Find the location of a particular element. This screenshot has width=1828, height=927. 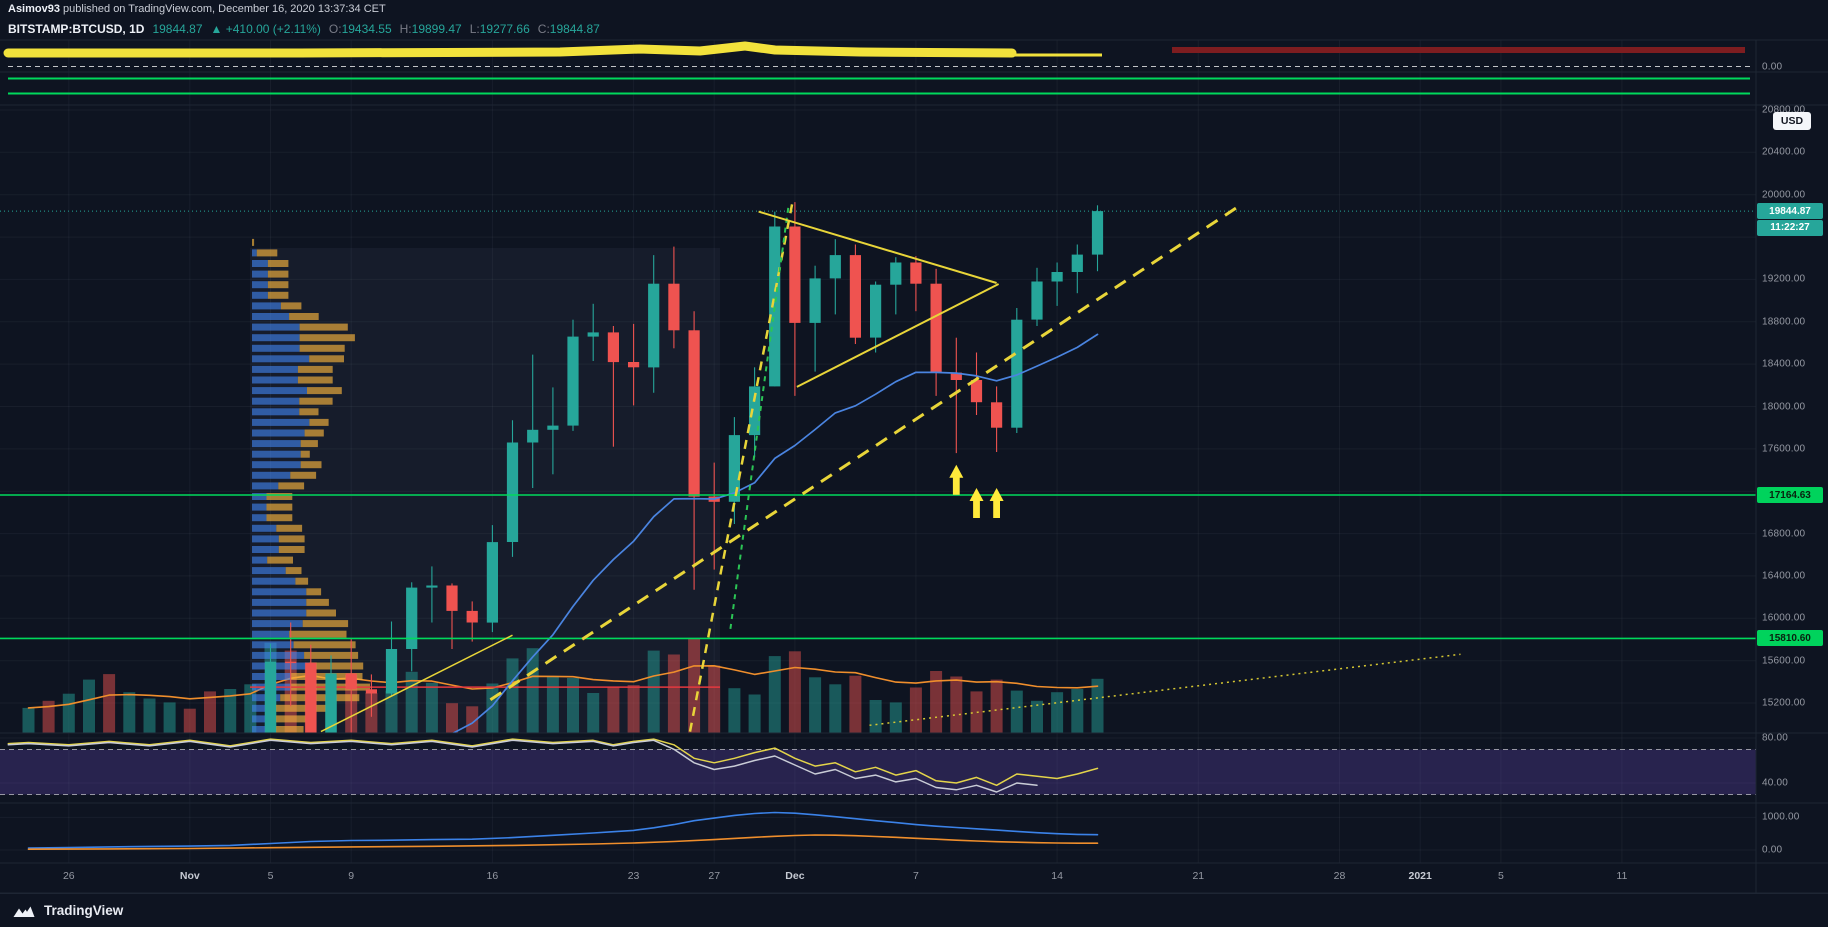

close-readout: C:19844.87 is located at coordinates (569, 29).